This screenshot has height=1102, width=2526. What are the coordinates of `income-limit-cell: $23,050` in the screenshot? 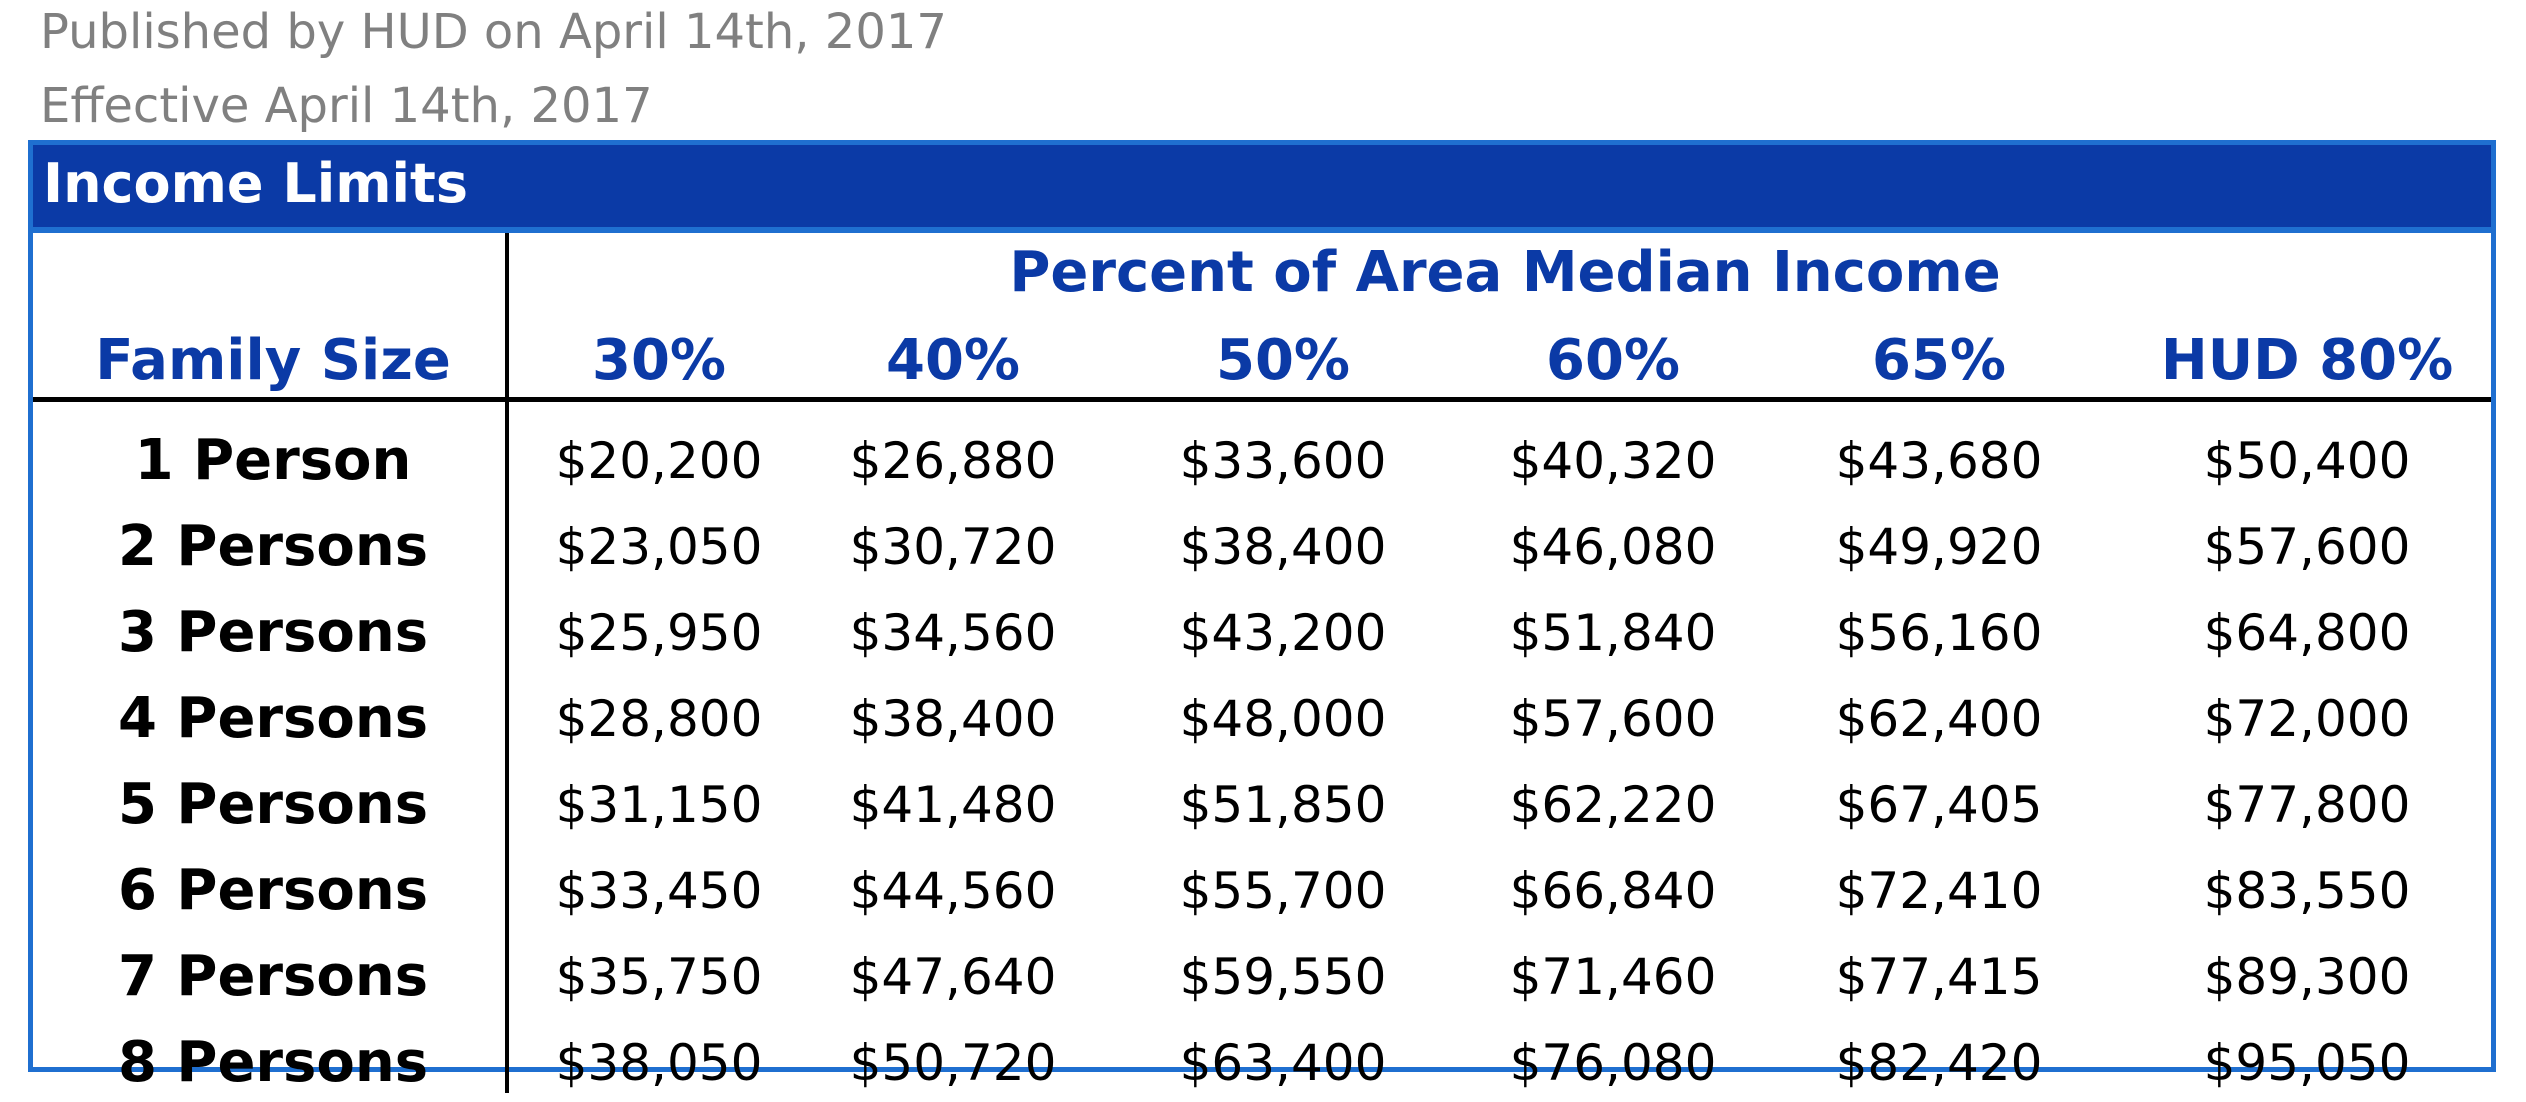 It's located at (659, 547).